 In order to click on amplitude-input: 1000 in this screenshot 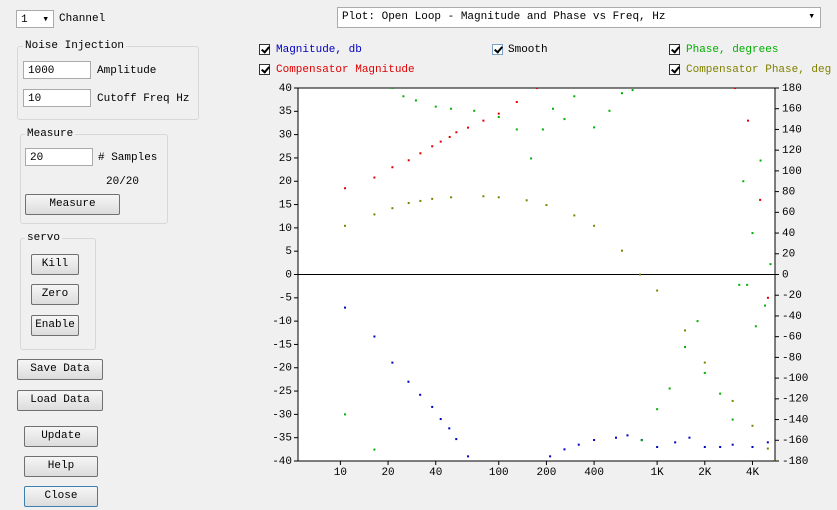, I will do `click(57, 70)`.